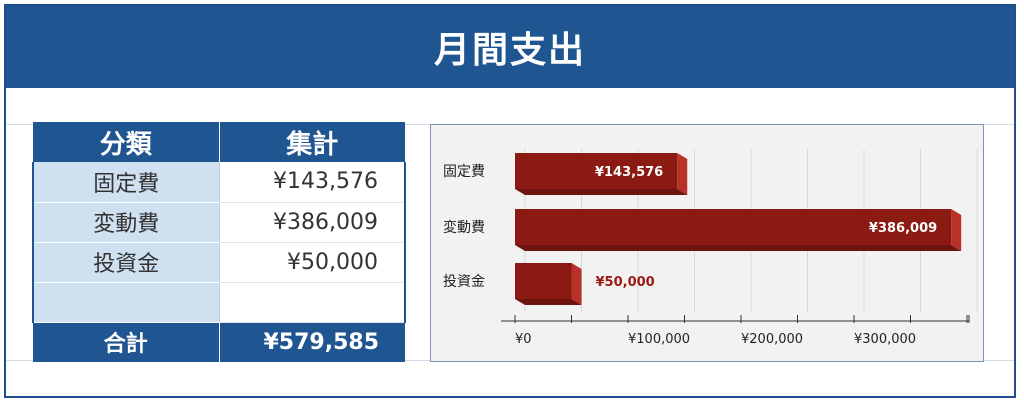 The width and height of the screenshot is (1024, 406). I want to click on summary-header-row: 分類 集計, so click(219, 142).